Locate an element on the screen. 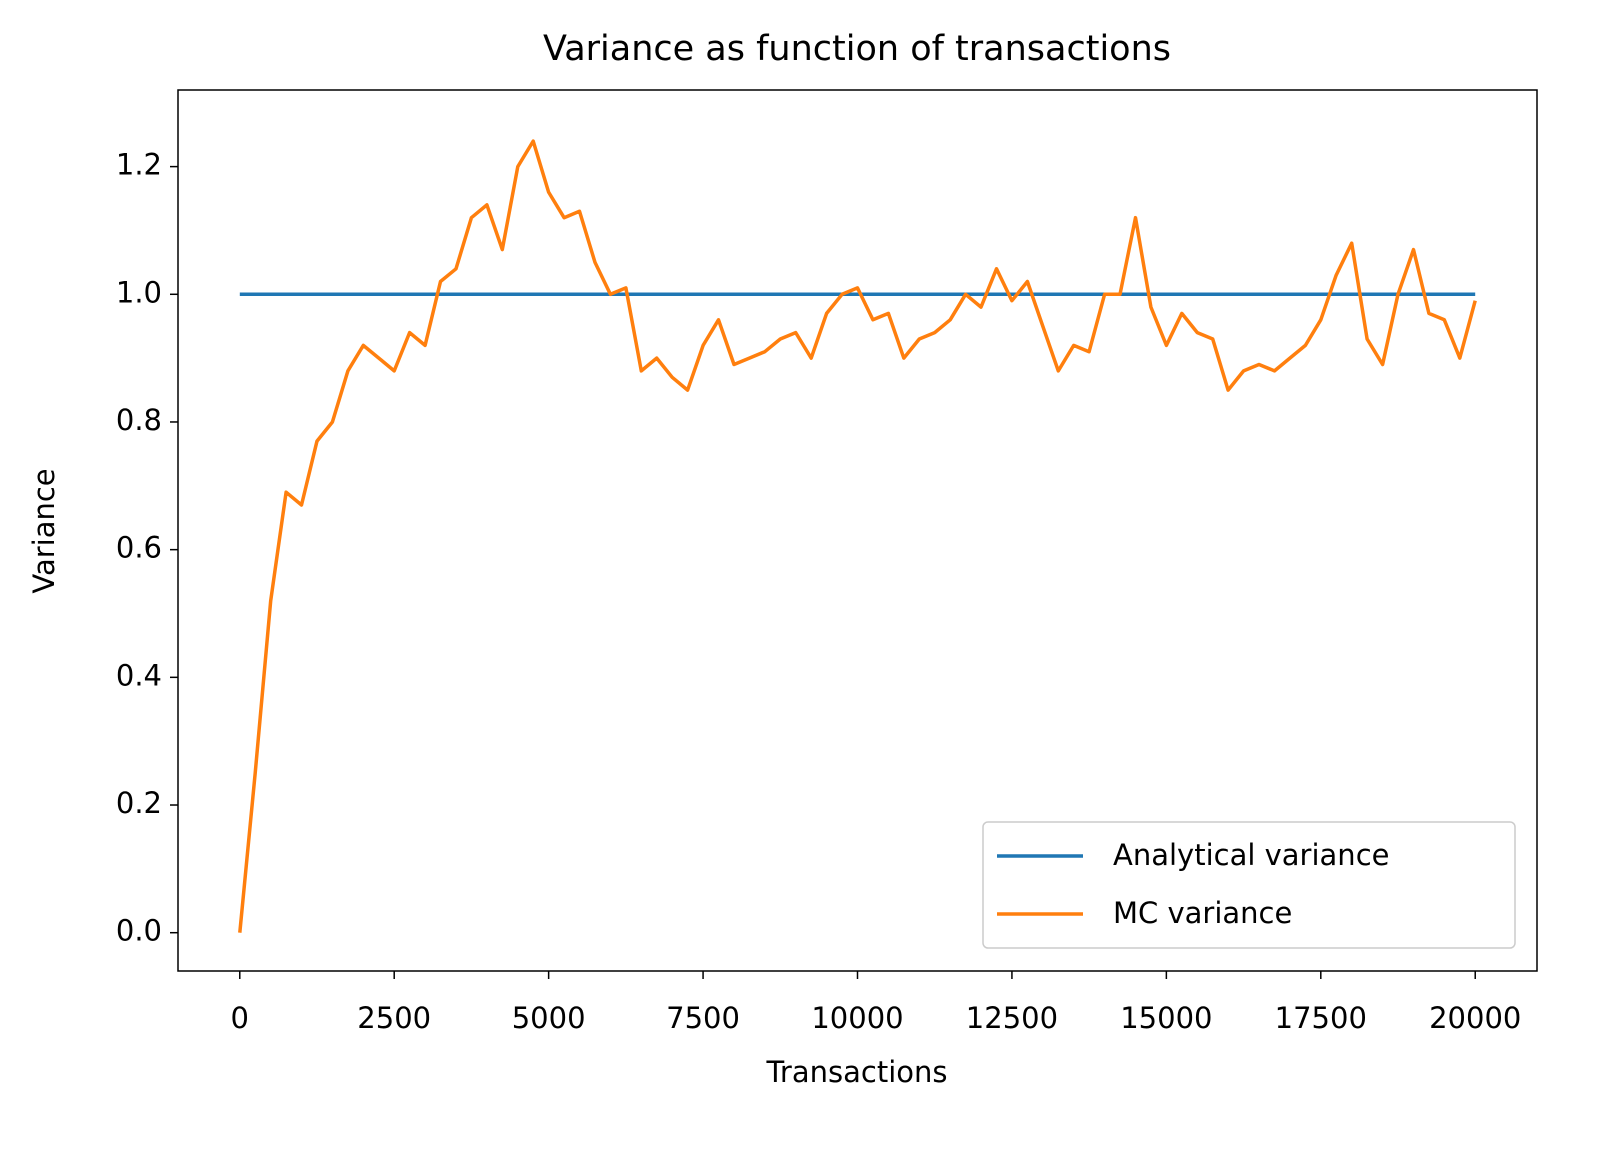 The height and width of the screenshot is (1154, 1610). x-tick-label: 20000 is located at coordinates (1475, 1018).